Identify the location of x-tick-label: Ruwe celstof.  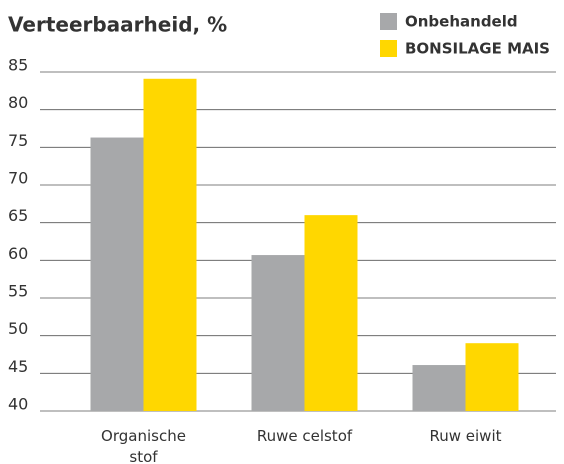
(304, 436).